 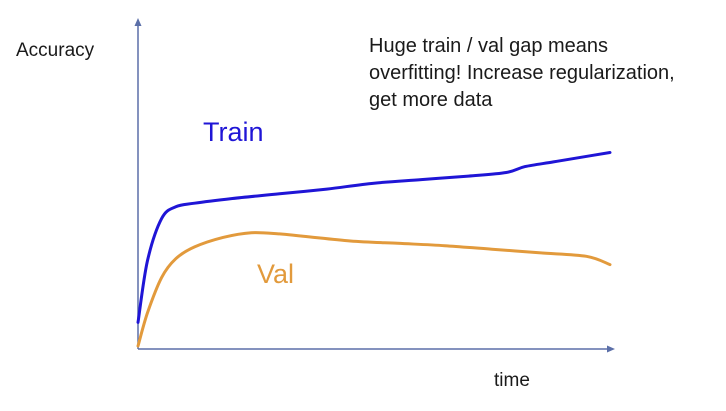 What do you see at coordinates (376, 349) in the screenshot?
I see `x-axis` at bounding box center [376, 349].